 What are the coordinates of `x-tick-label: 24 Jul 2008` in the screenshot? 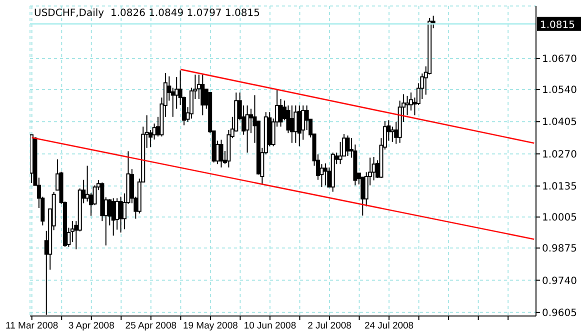 It's located at (389, 326).